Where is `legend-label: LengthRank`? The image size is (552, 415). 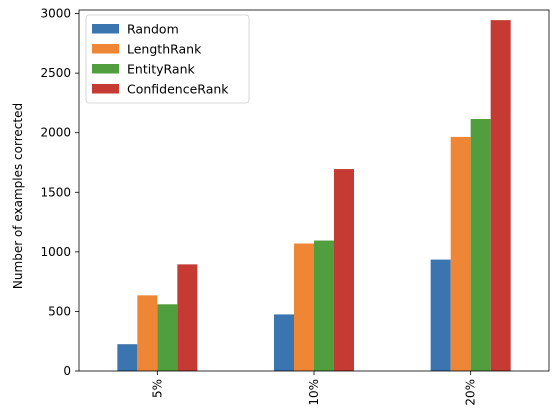 legend-label: LengthRank is located at coordinates (164, 49).